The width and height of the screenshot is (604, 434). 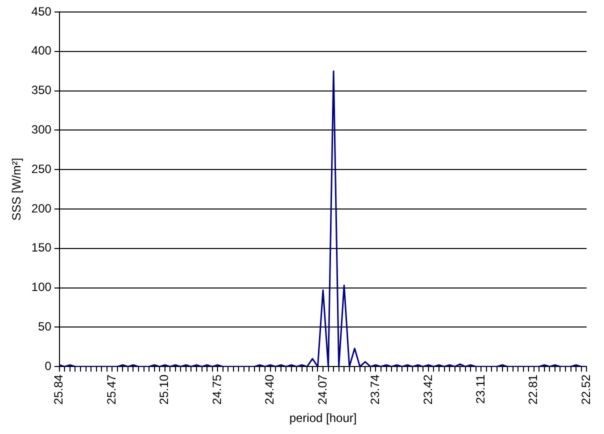 What do you see at coordinates (41, 51) in the screenshot?
I see `y-tick-label: 400` at bounding box center [41, 51].